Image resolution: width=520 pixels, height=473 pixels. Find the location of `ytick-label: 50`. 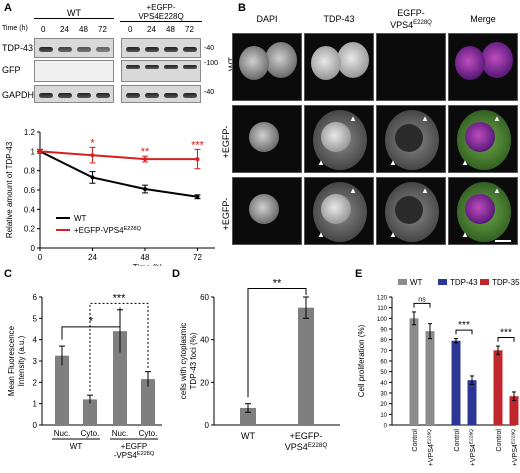

ytick-label: 50 is located at coordinates (383, 373).